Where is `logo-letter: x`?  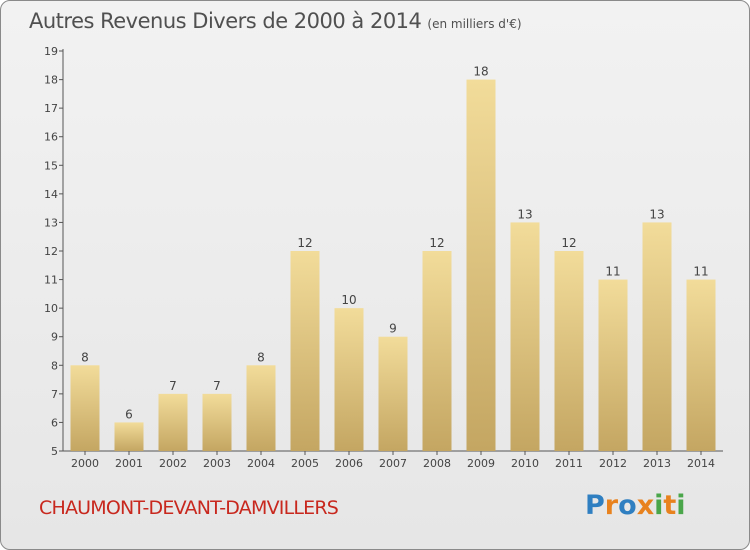 logo-letter: x is located at coordinates (645, 505).